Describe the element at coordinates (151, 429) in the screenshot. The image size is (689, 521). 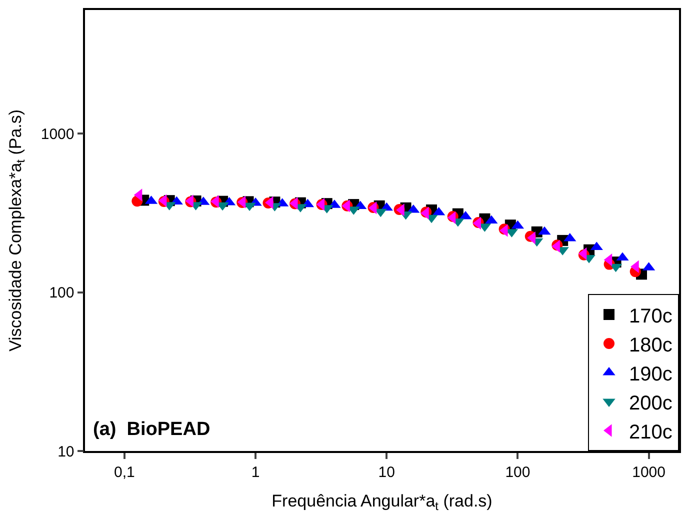
I see `annotation: (a) BioPEAD` at that location.